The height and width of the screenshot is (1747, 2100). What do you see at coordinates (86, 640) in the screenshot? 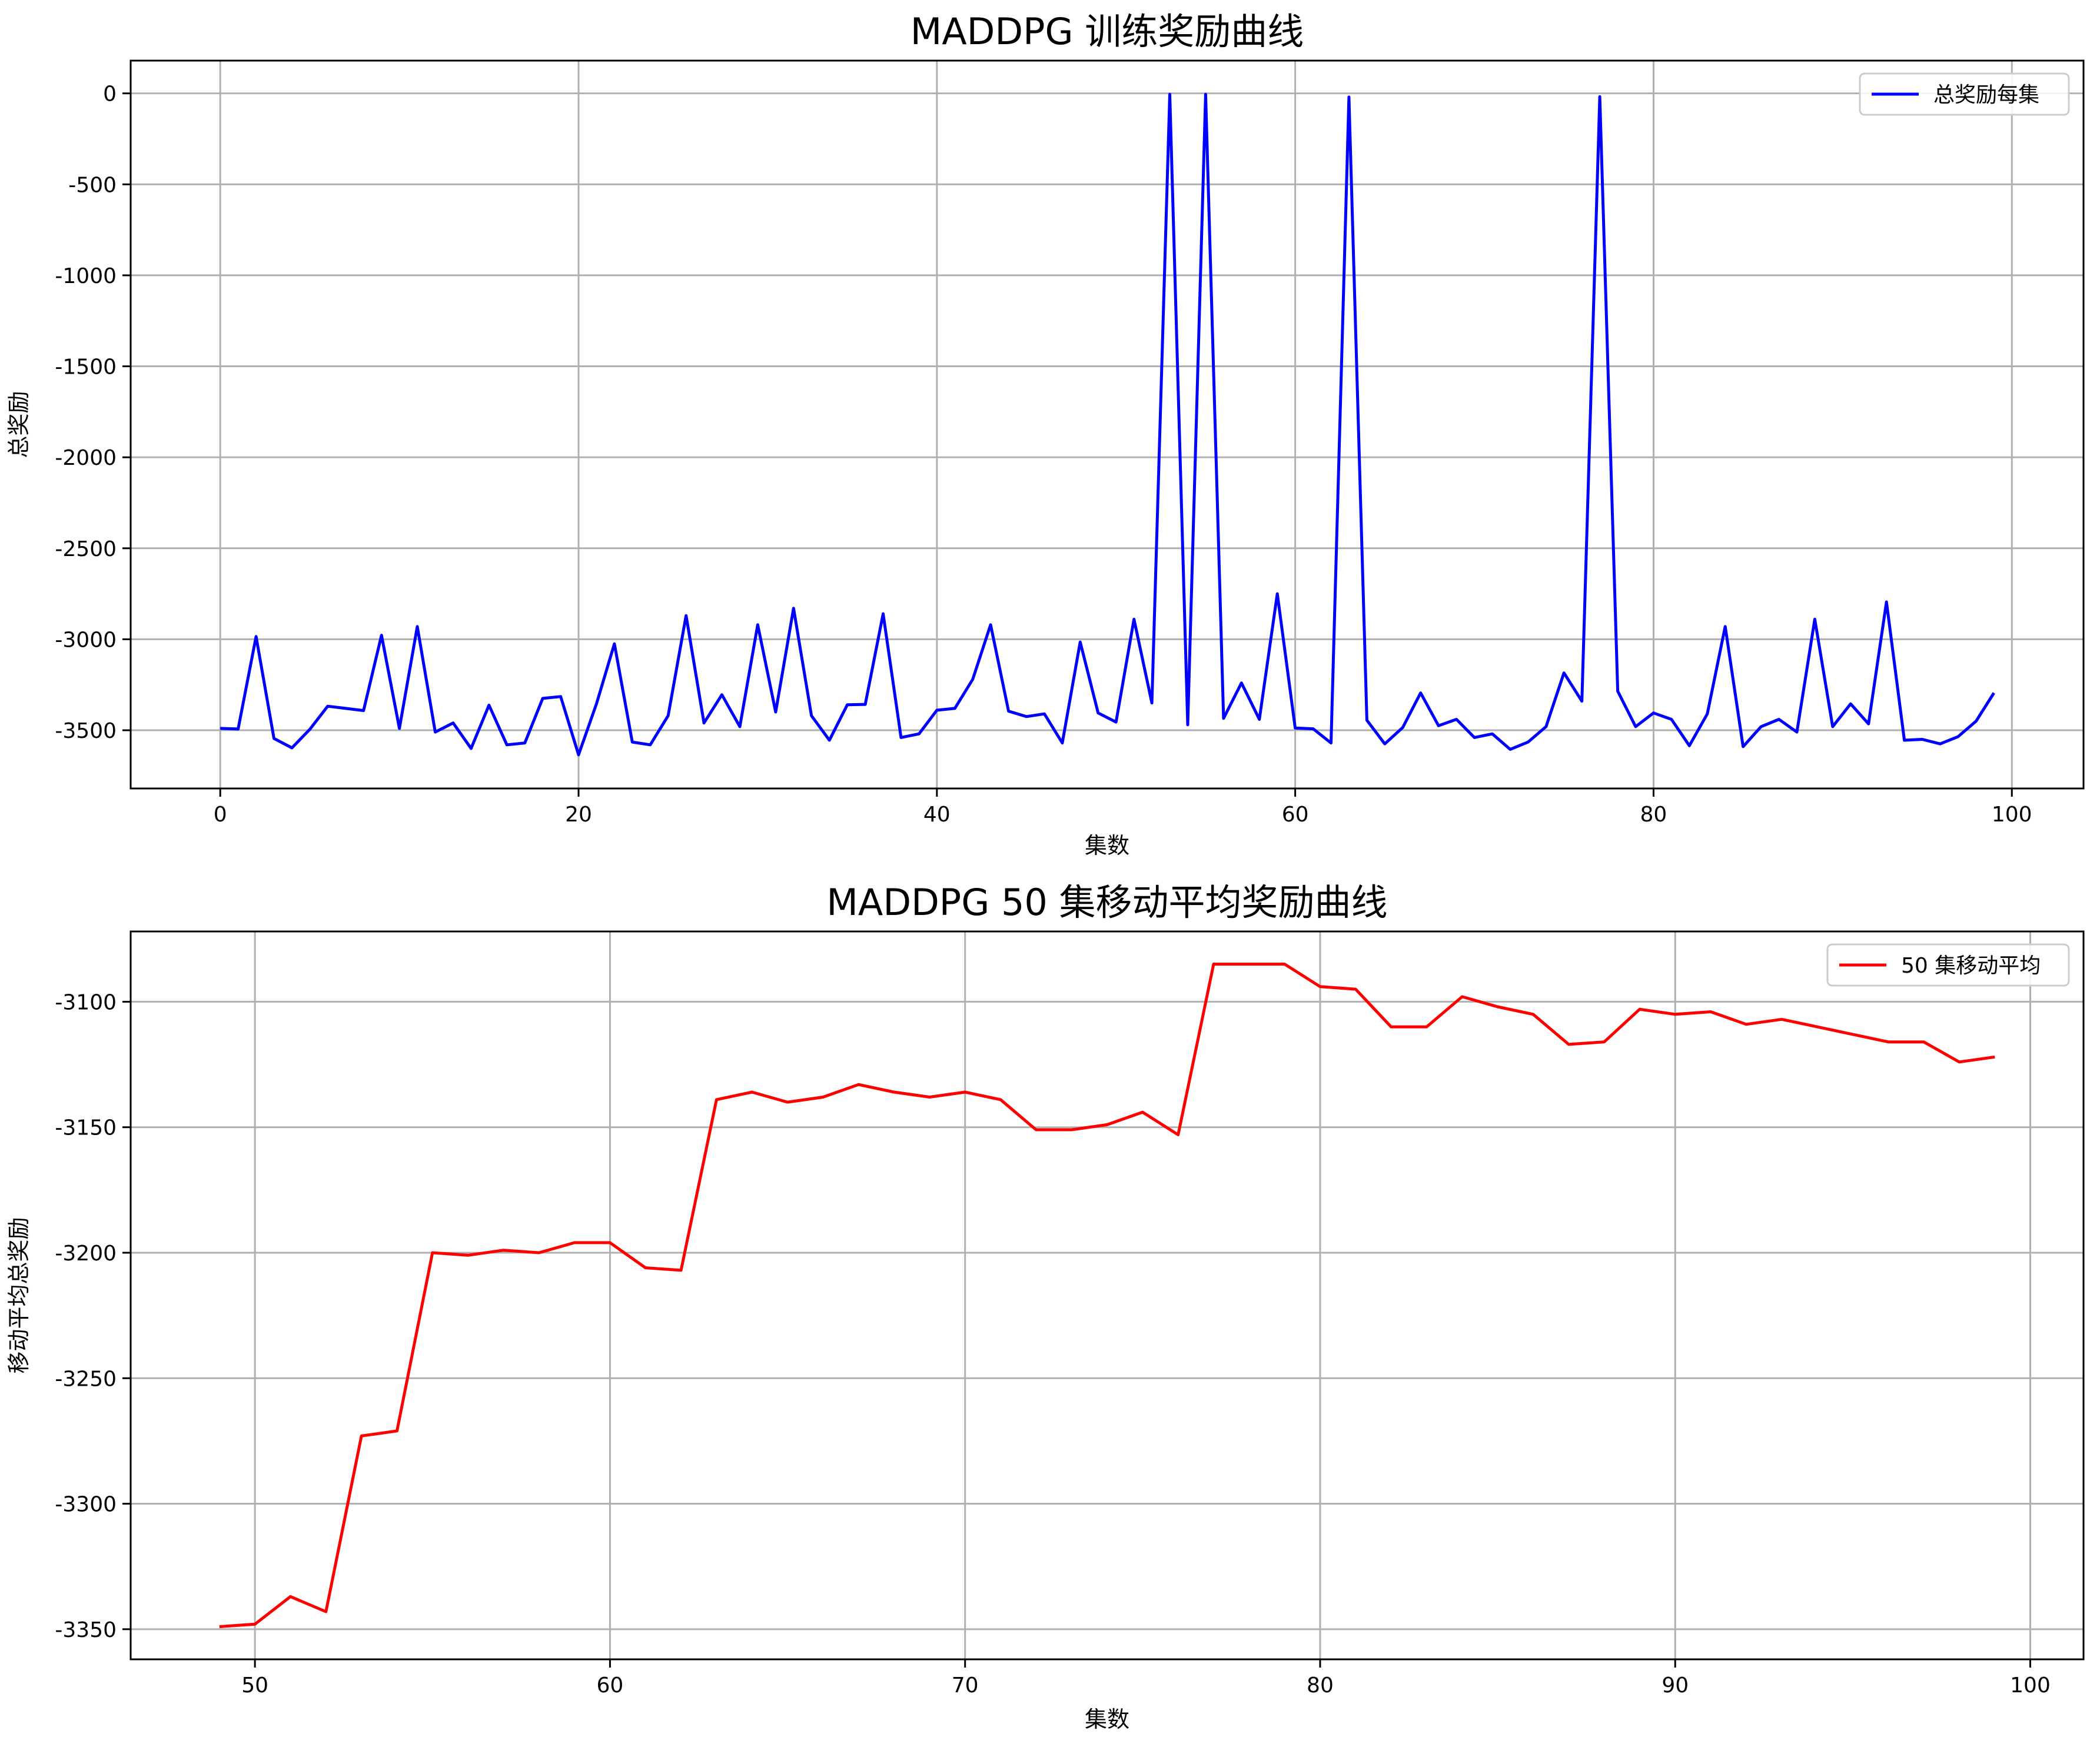
I see `y-tick-label: -3000` at bounding box center [86, 640].